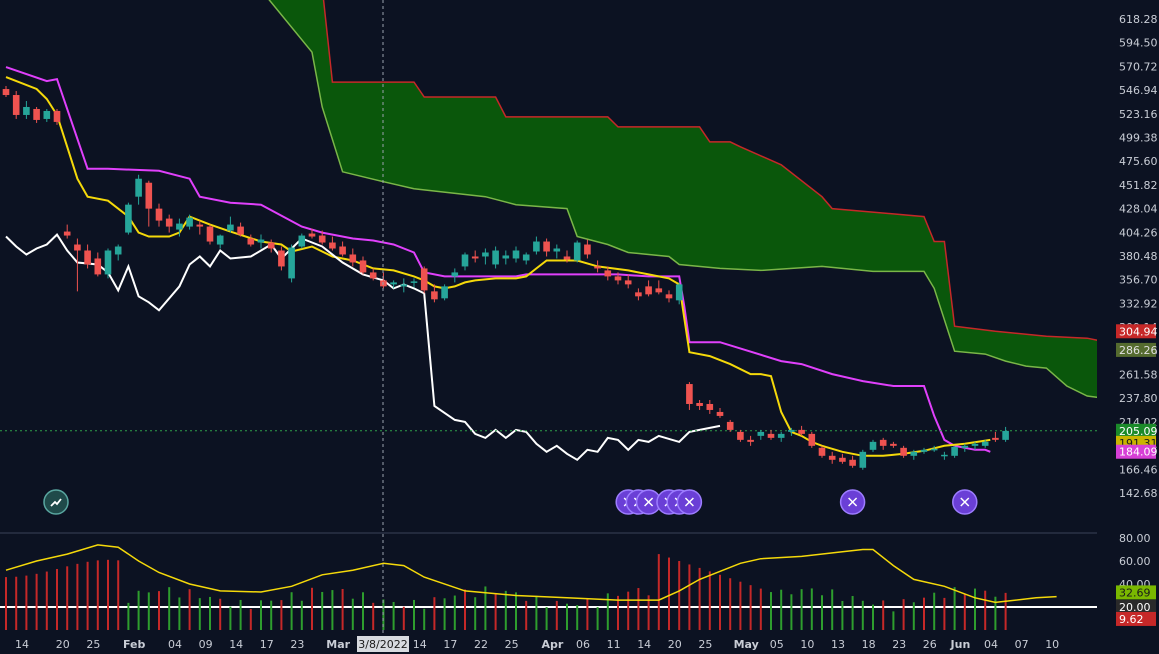  Describe the element at coordinates (991, 644) in the screenshot. I see `time-tick-label: 04` at that location.